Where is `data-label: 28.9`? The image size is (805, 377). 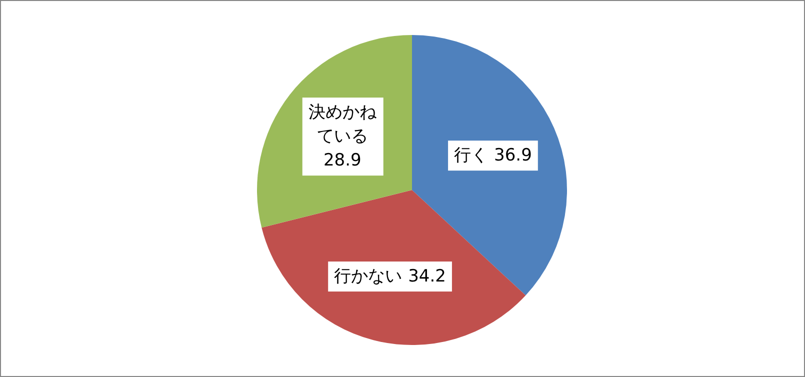
data-label: 28.9 is located at coordinates (342, 160).